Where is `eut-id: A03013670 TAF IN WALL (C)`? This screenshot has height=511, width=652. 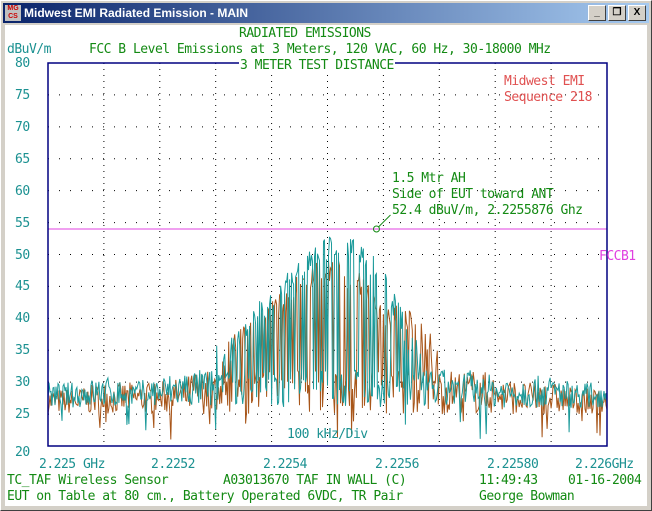 eut-id: A03013670 TAF IN WALL (C) is located at coordinates (315, 480).